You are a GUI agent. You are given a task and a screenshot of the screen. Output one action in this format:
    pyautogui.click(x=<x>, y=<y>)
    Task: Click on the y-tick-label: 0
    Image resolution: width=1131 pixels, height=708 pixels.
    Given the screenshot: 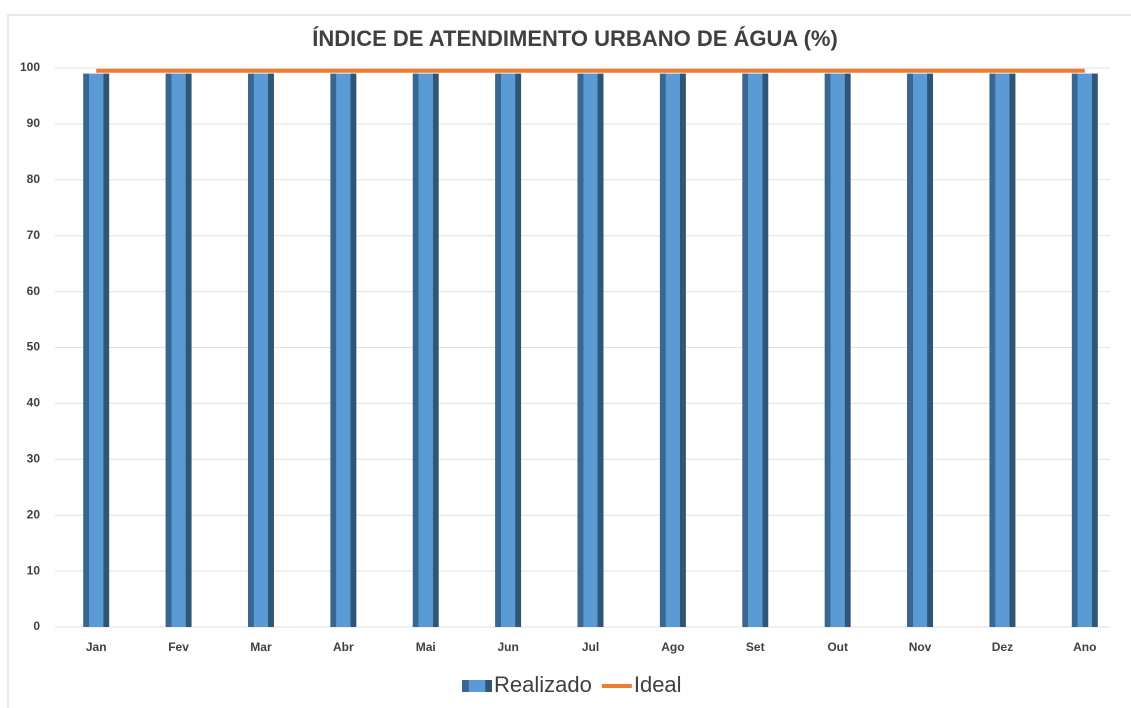 What is the action you would take?
    pyautogui.click(x=36, y=626)
    